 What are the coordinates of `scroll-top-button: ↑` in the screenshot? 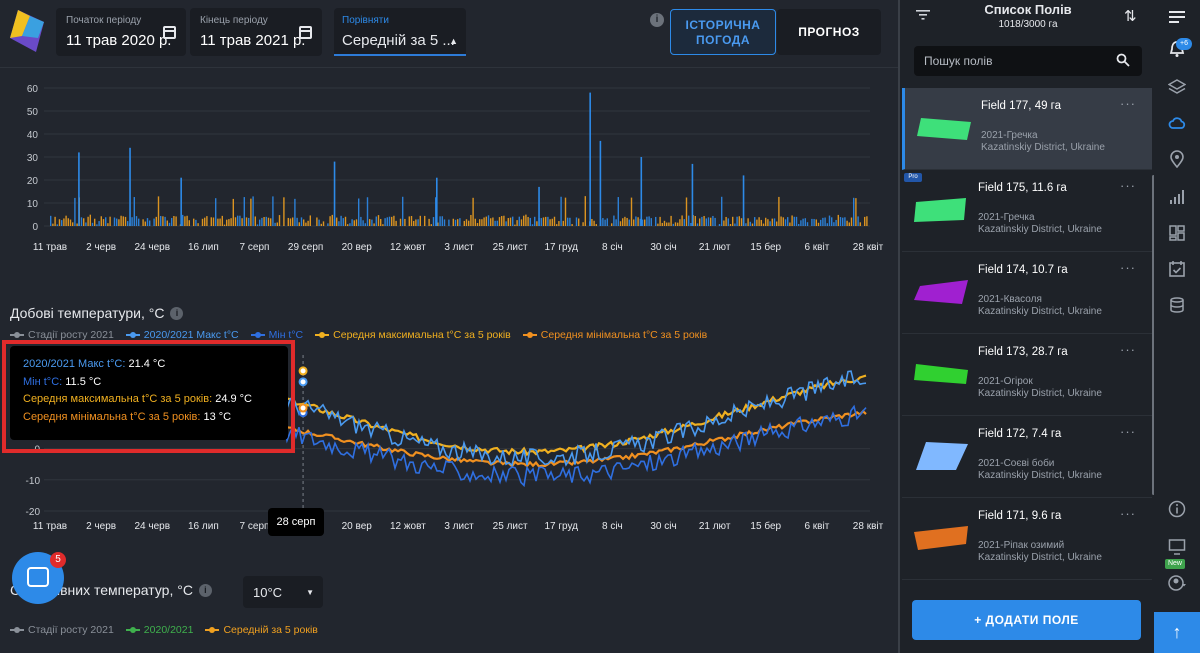 It's located at (1177, 632).